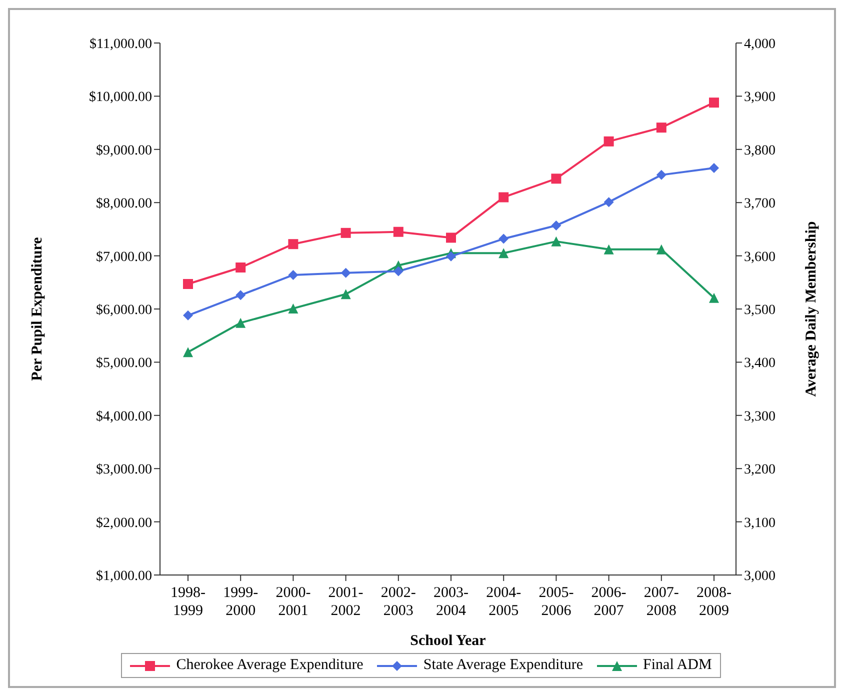 This screenshot has height=698, width=846. I want to click on y2-tick-label: 3,500, so click(760, 310).